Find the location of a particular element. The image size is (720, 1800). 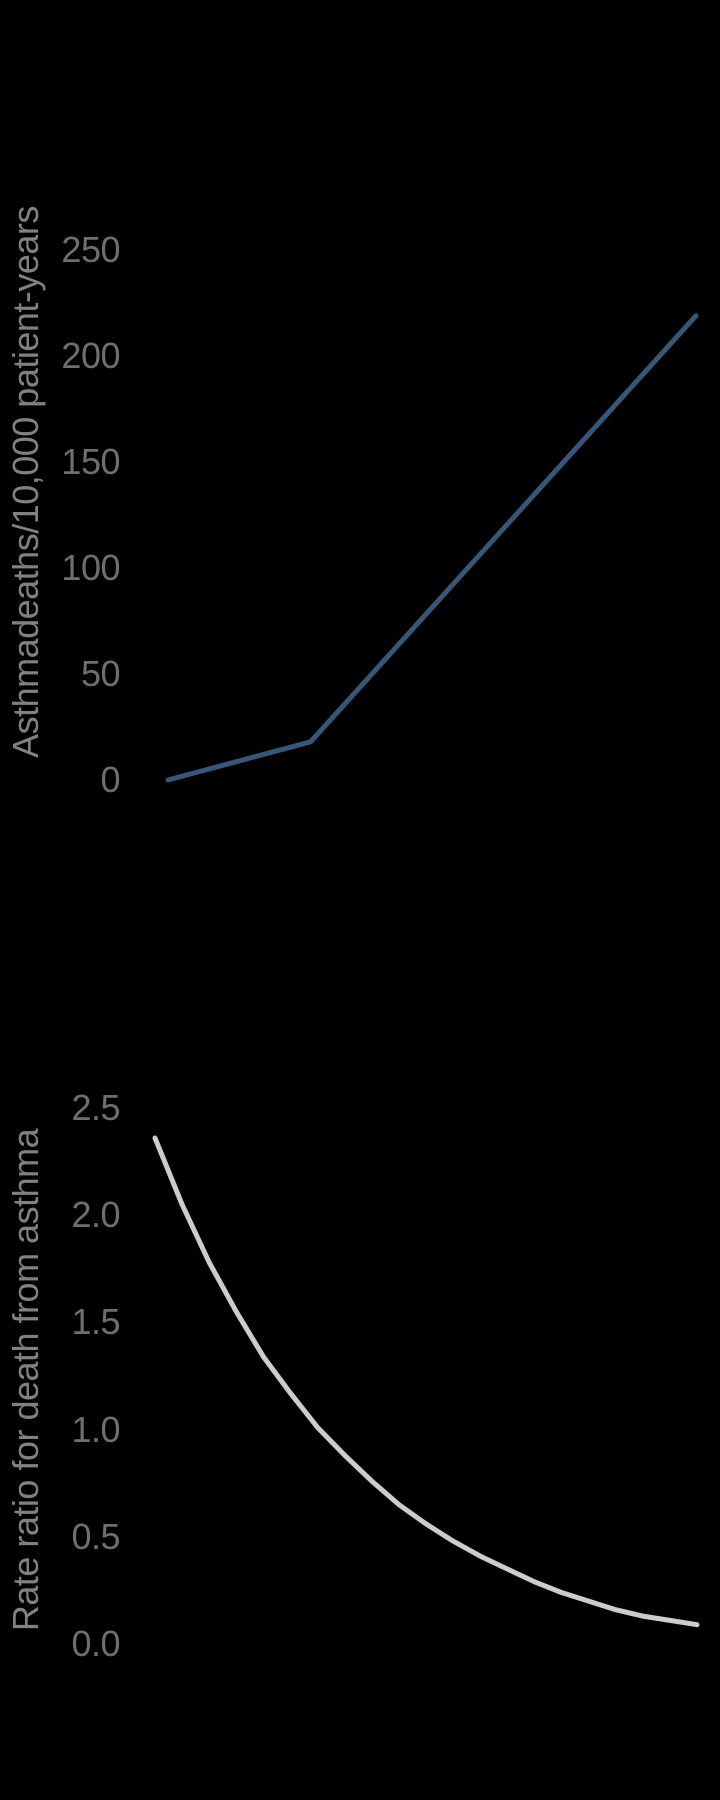

top-chart-ytick-label: 50 is located at coordinates (100, 673).